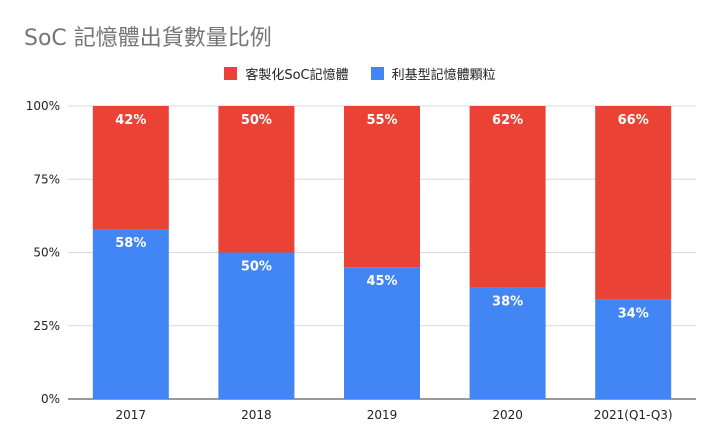 The width and height of the screenshot is (720, 445). What do you see at coordinates (50, 399) in the screenshot?
I see `y-tick-label: 0%` at bounding box center [50, 399].